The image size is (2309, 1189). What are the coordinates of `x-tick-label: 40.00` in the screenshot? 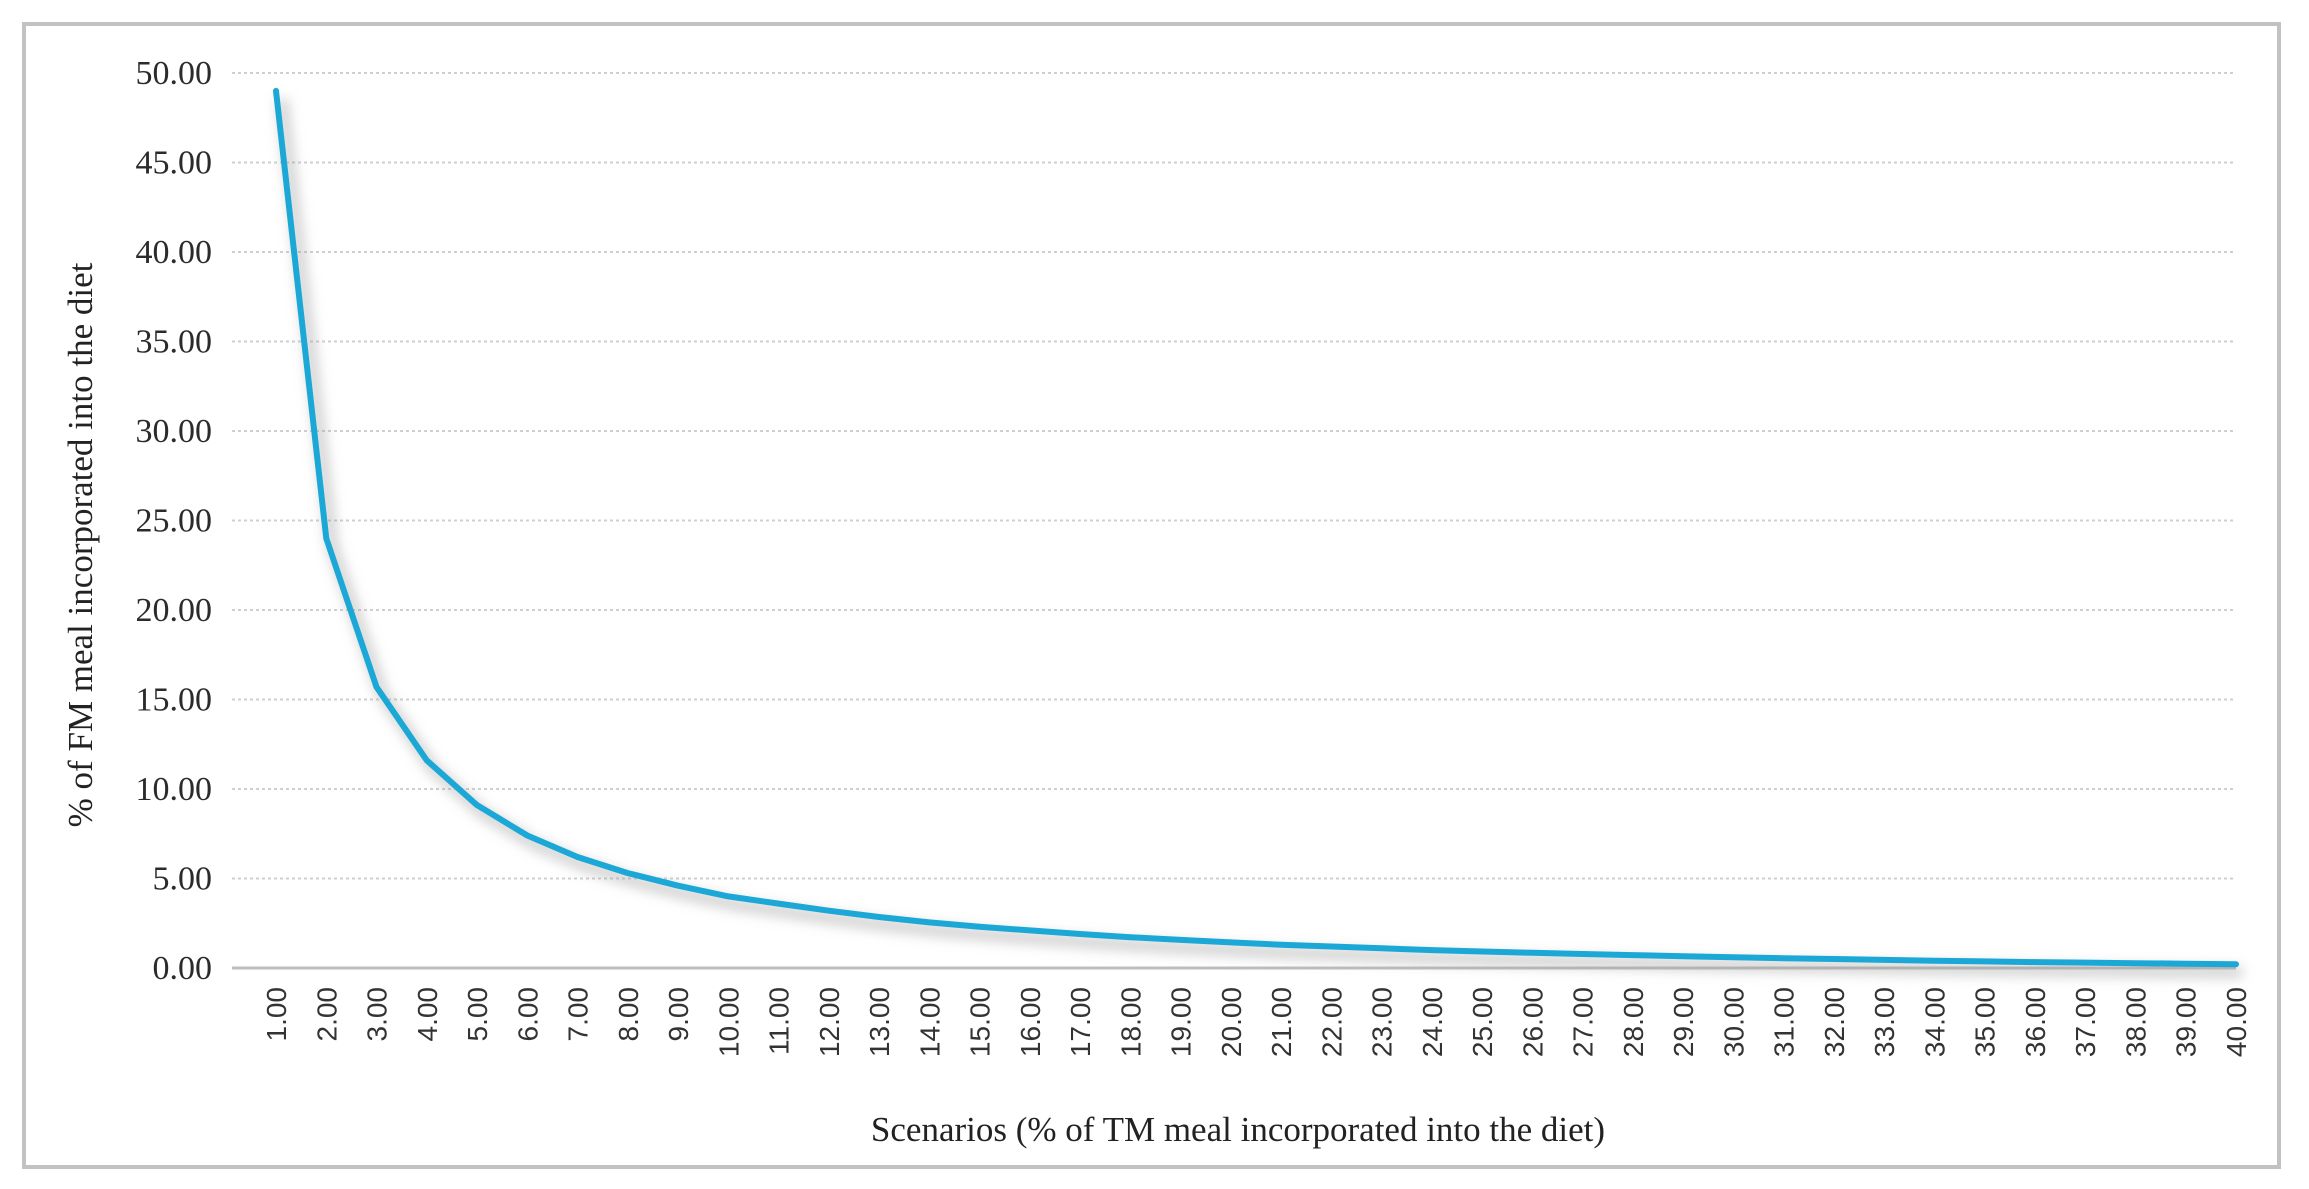 It's located at (2236, 1022).